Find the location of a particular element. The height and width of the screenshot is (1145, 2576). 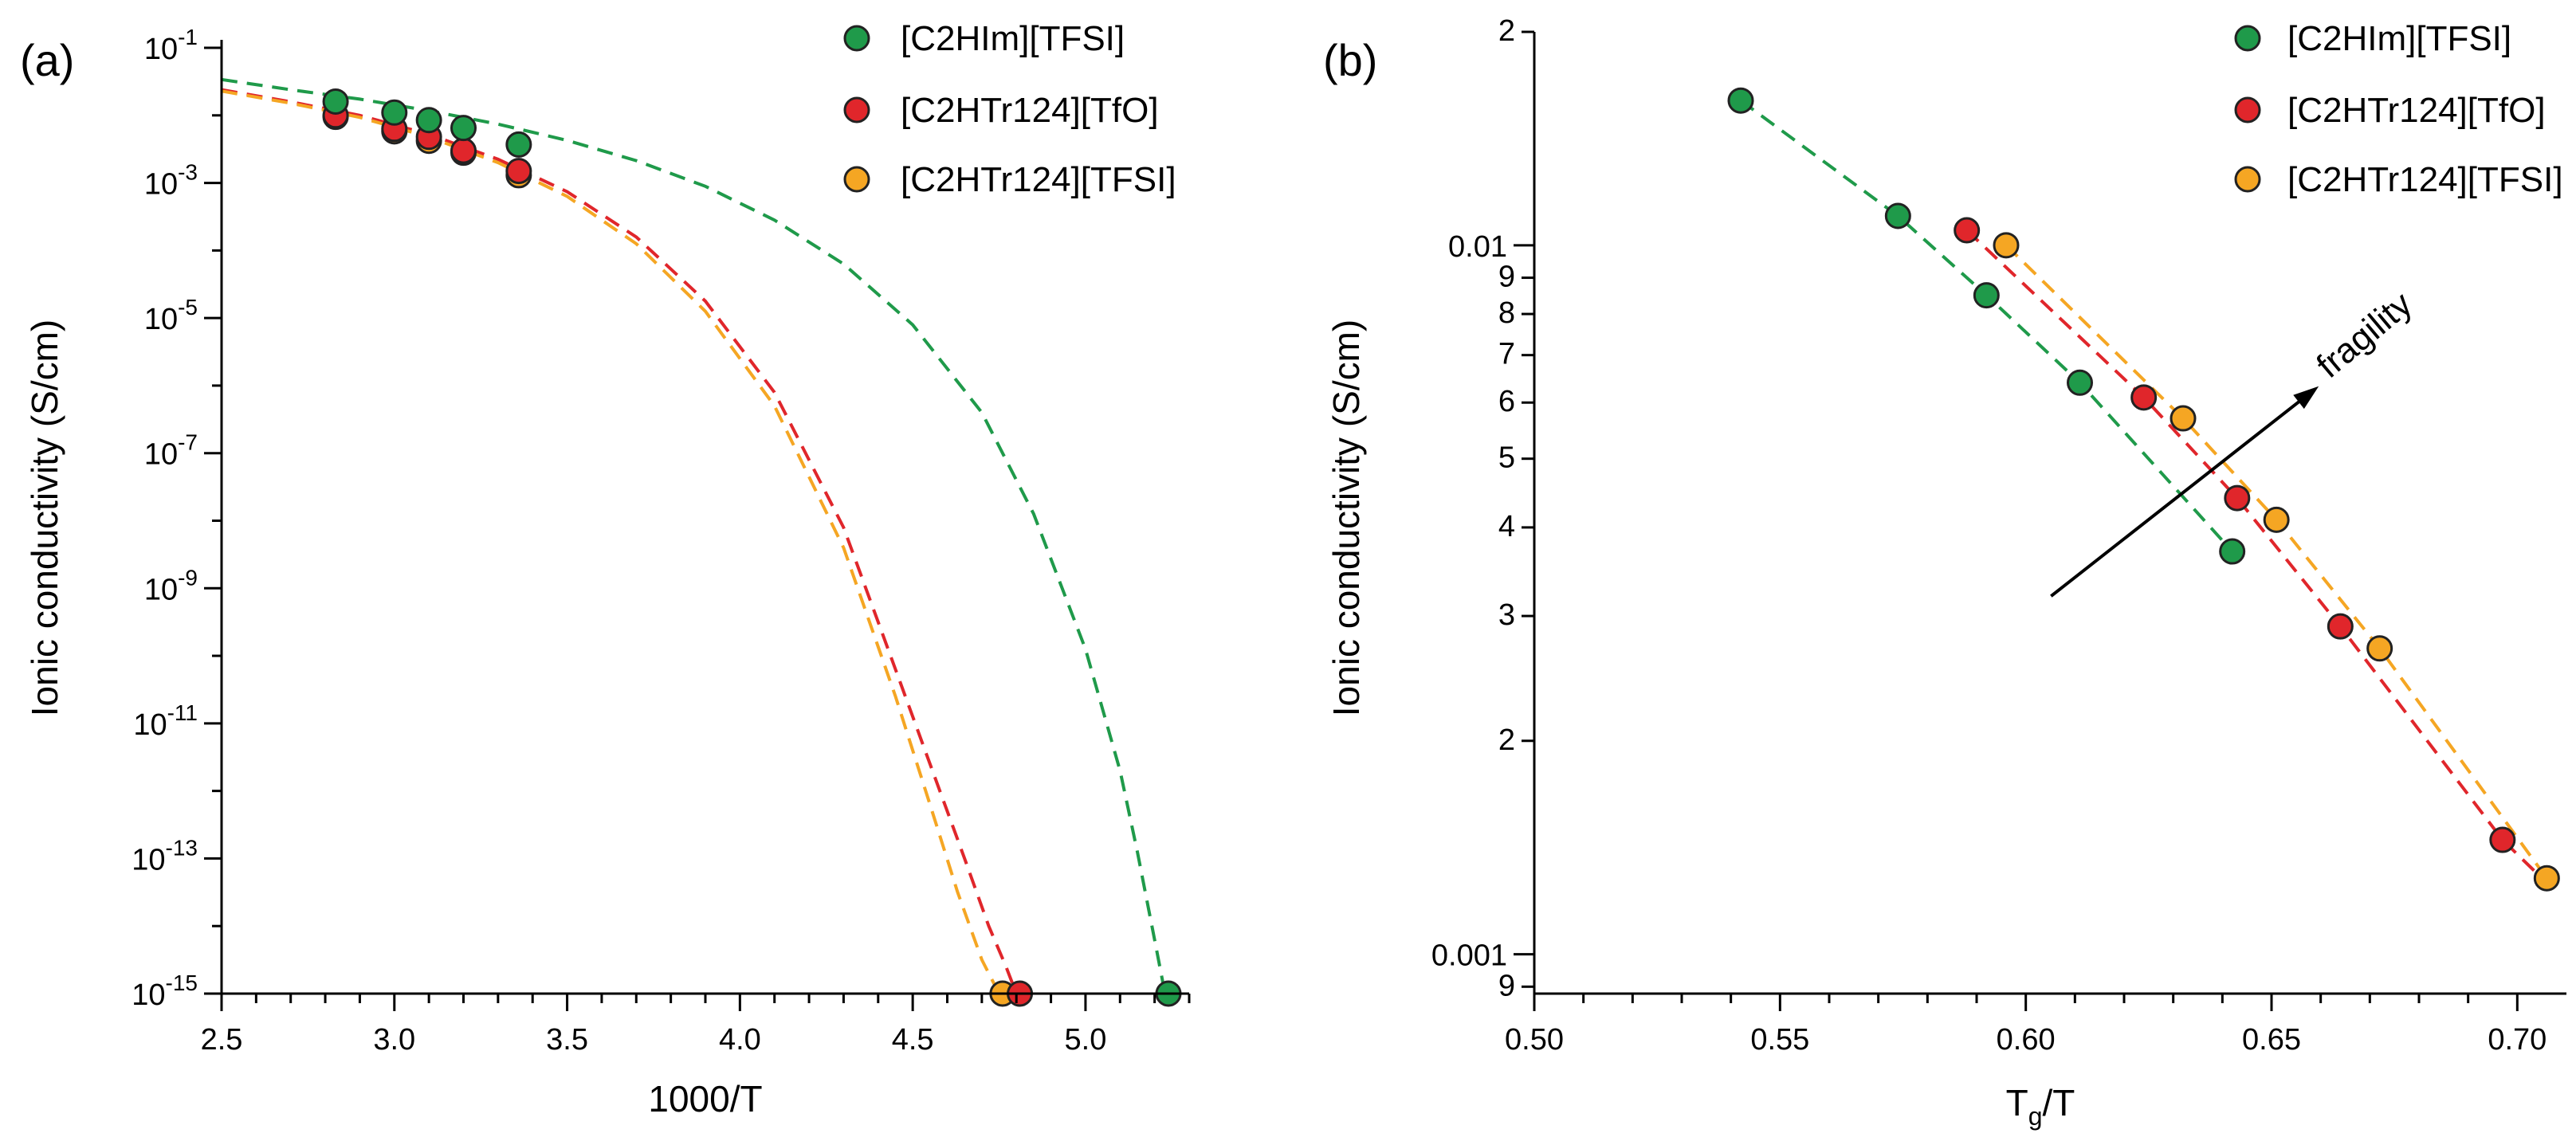

panel-a-legend-entry: [C2HTr124][TFSI] is located at coordinates (1038, 179).